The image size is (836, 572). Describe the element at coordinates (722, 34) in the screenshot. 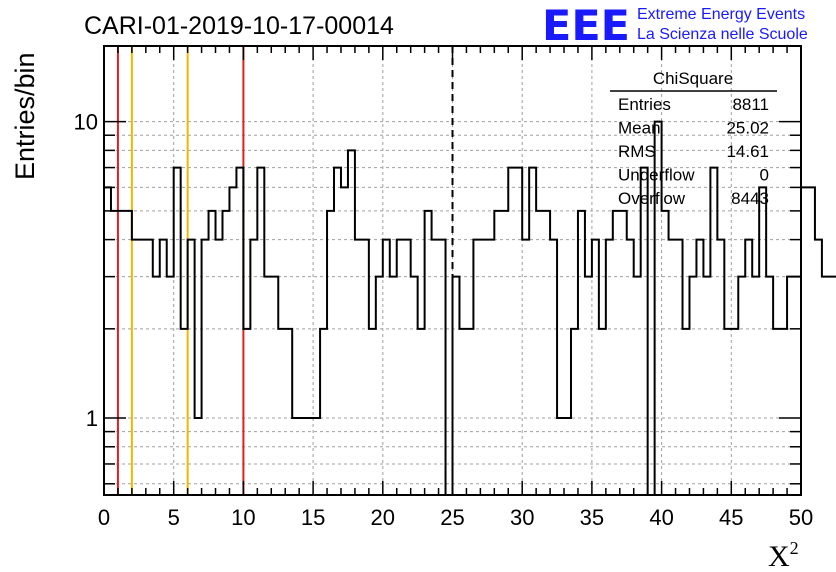

I see `logo-line2: La Scienza nelle Scuole` at that location.